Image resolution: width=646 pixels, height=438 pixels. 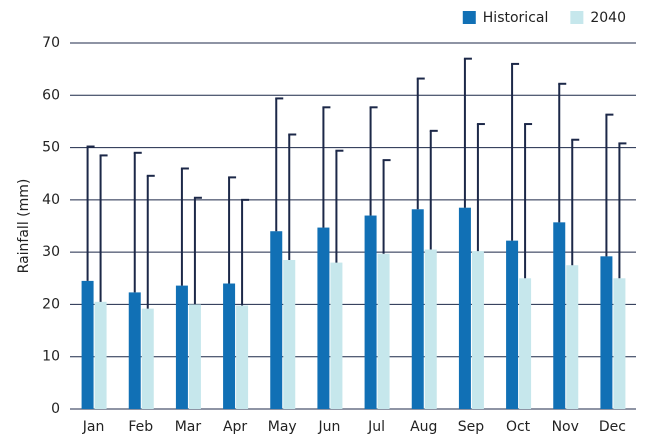 I want to click on legend-label: 2040, so click(x=608, y=18).